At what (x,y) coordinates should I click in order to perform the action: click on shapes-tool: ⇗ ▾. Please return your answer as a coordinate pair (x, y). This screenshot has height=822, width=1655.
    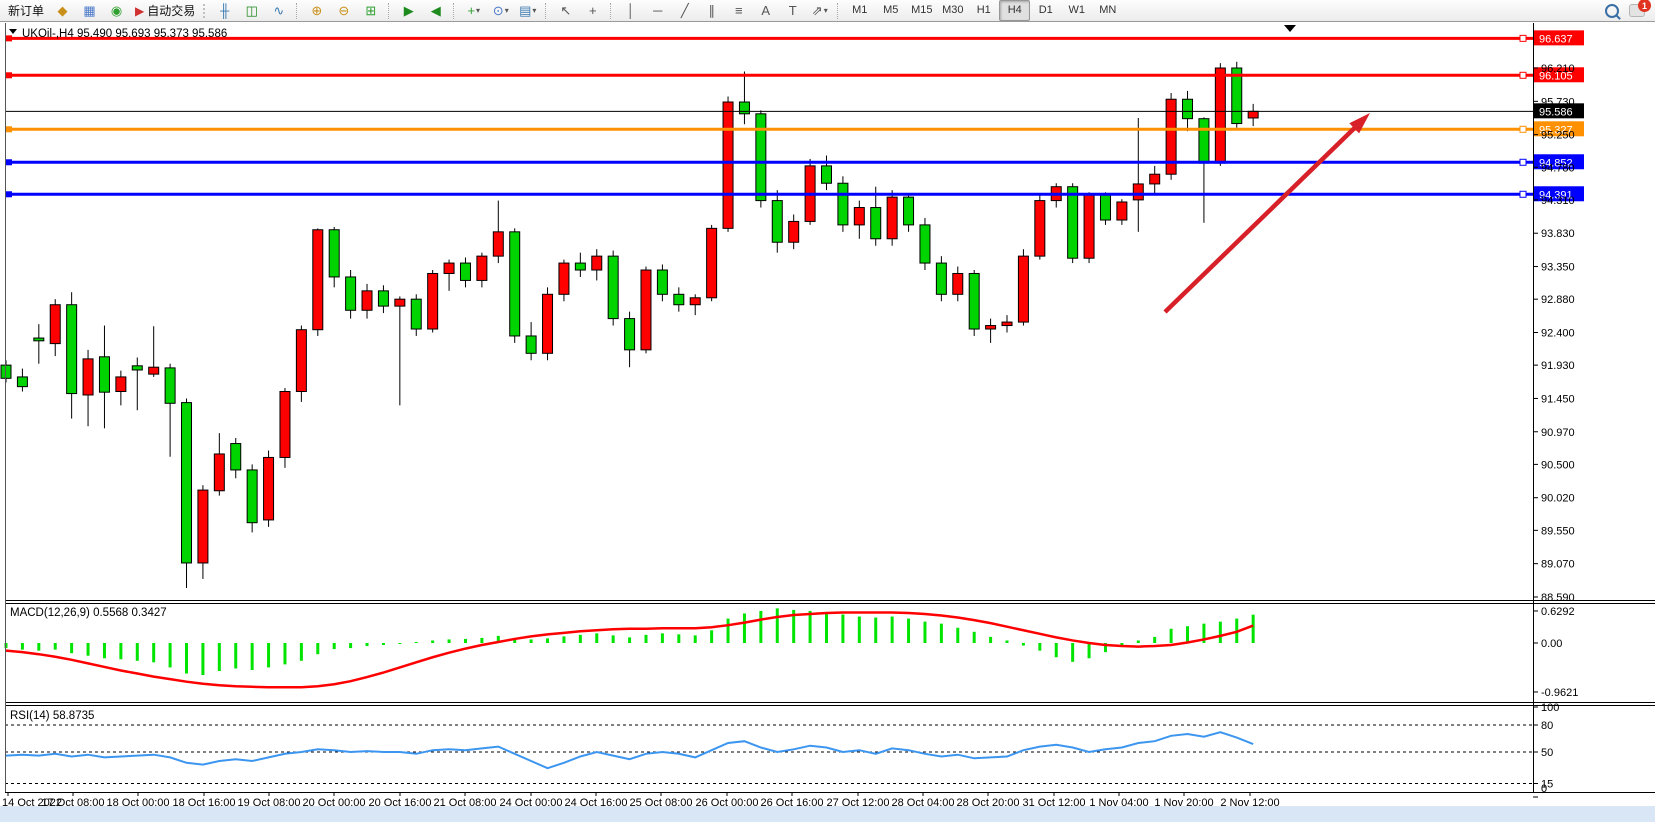
    Looking at the image, I should click on (819, 10).